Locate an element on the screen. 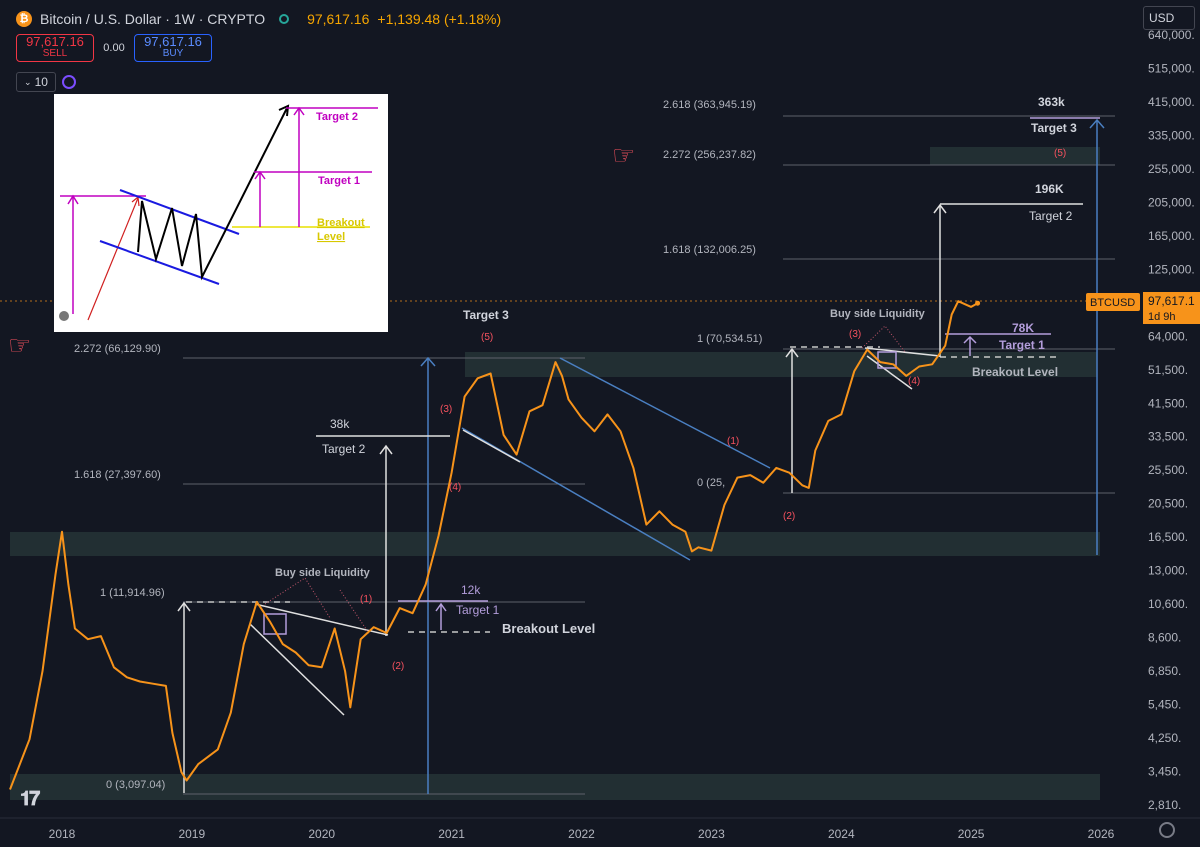  label-wave5-b: (5) is located at coordinates (1060, 153).